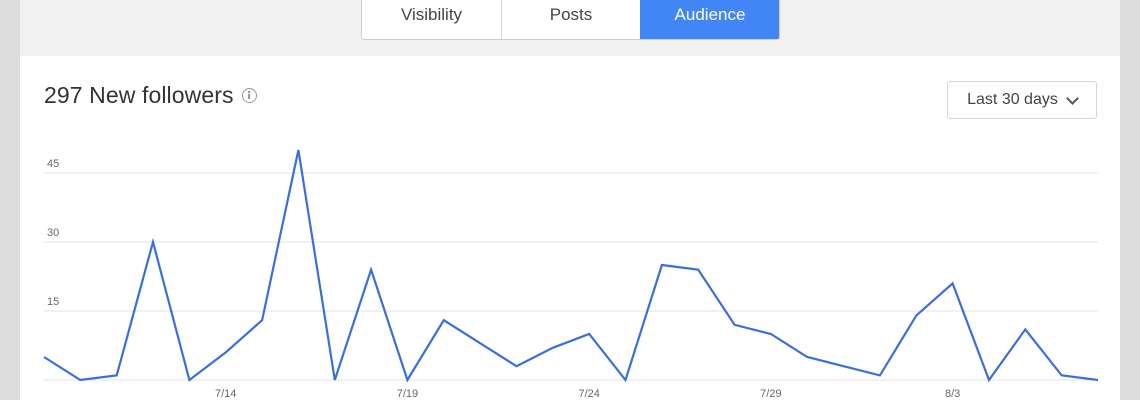 Image resolution: width=1140 pixels, height=400 pixels. I want to click on section-tabs: Visibility Posts Audience, so click(570, 20).